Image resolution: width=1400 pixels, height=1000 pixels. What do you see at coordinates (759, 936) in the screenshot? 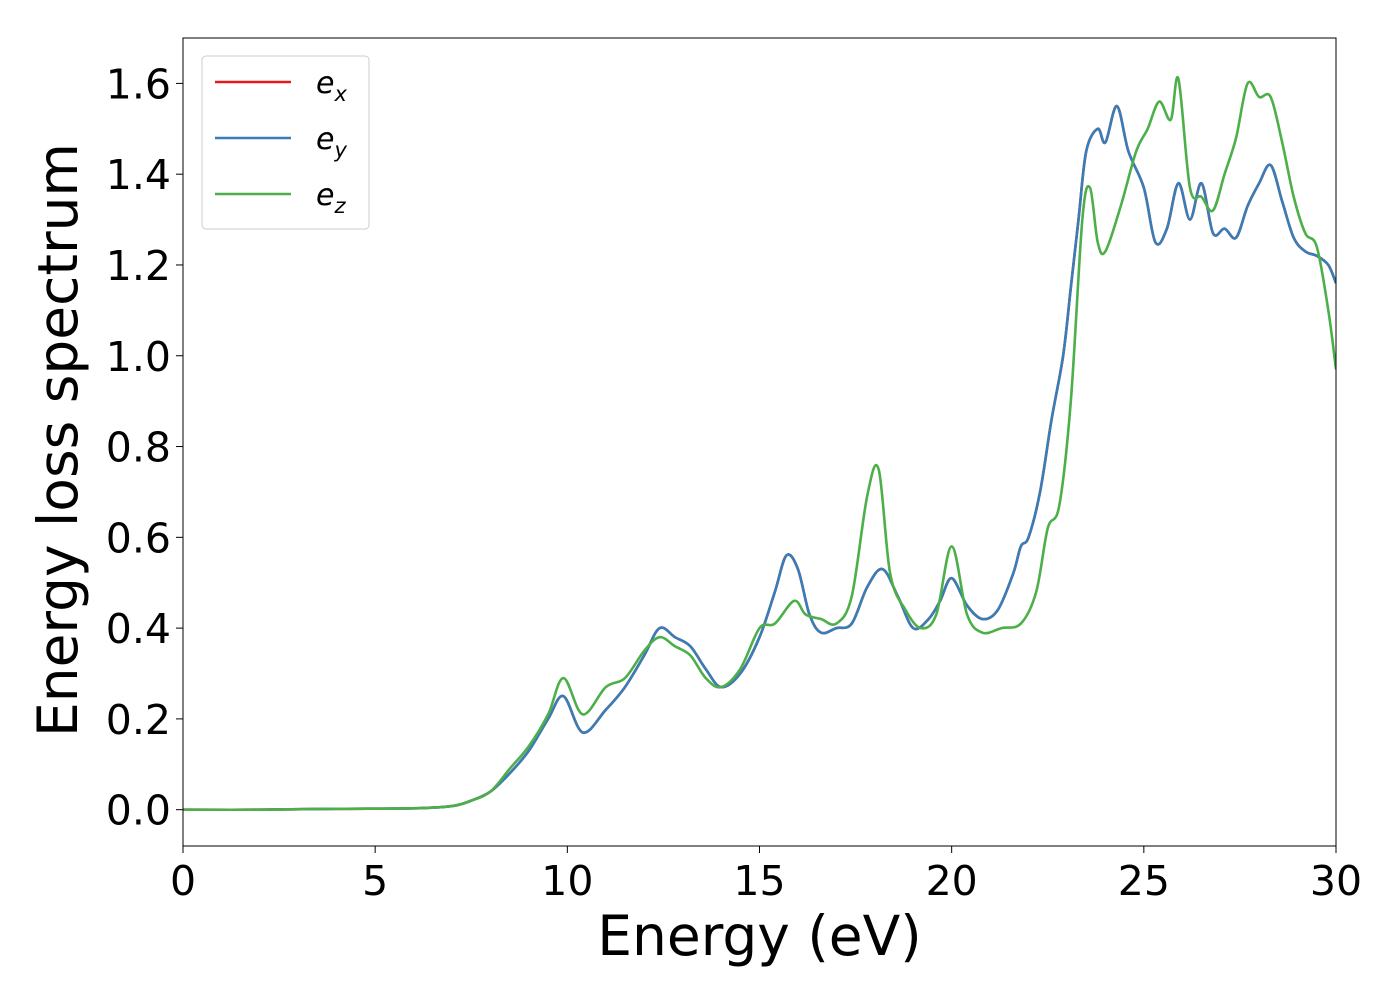
I see `x-axis-label: Energy (eV)` at bounding box center [759, 936].